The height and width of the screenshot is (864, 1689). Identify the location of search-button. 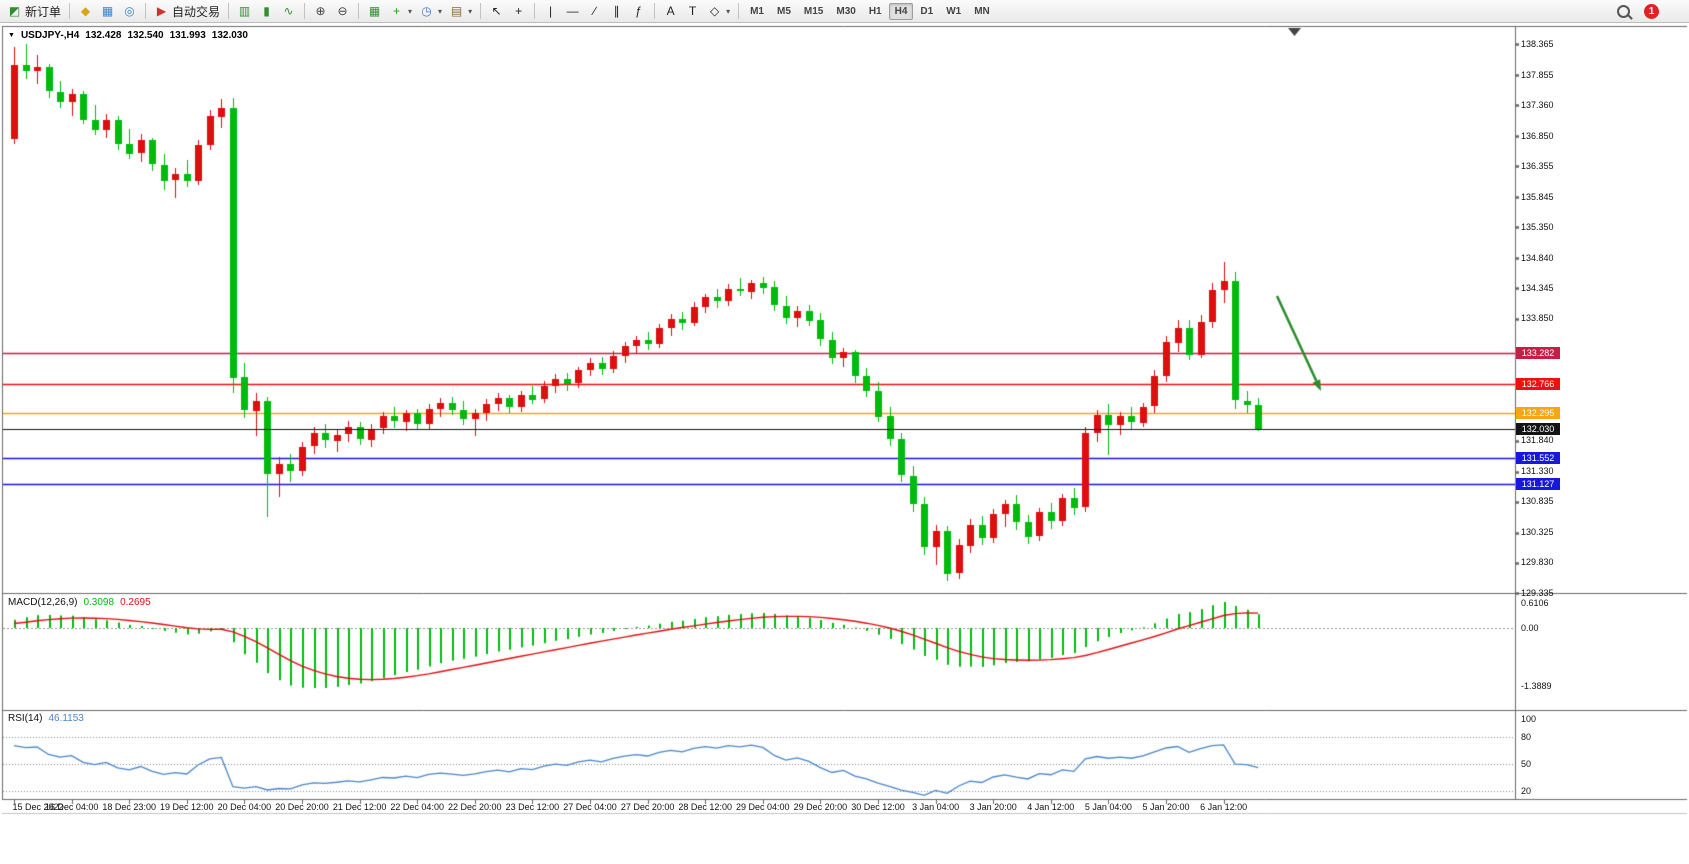
(1623, 11).